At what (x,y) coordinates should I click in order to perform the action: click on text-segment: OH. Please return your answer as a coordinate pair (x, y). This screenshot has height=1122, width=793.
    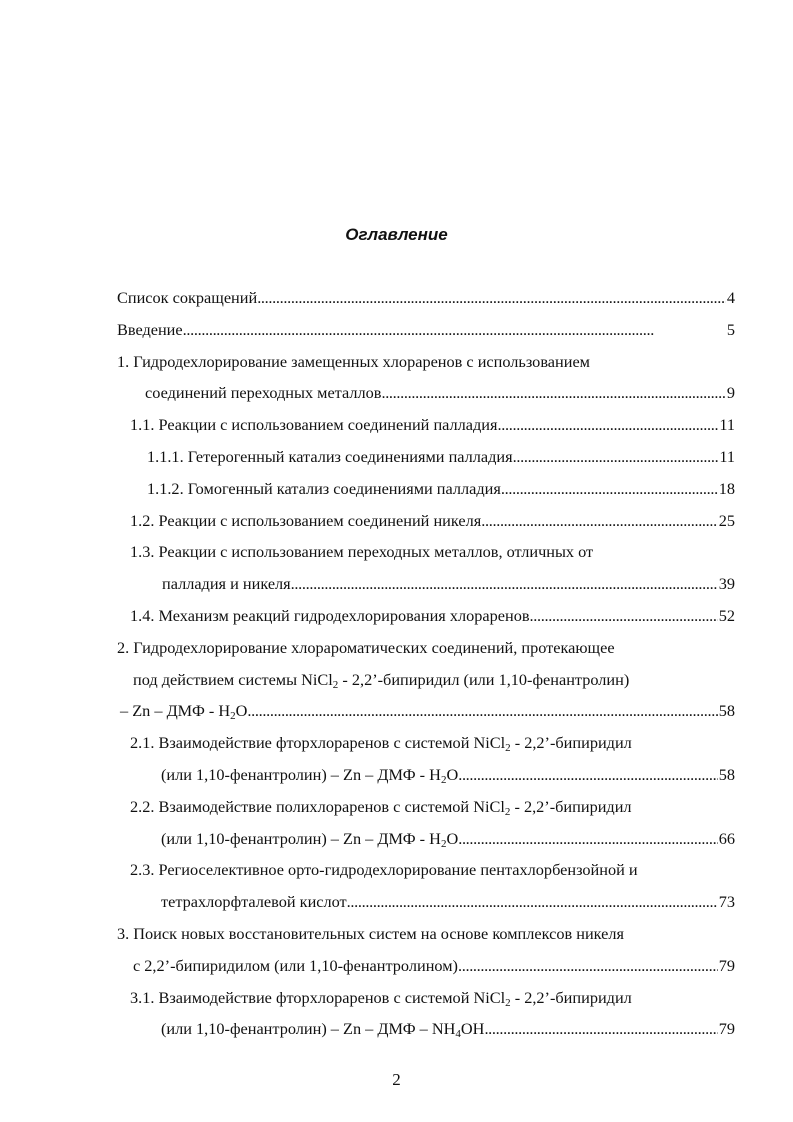
    Looking at the image, I should click on (472, 1029).